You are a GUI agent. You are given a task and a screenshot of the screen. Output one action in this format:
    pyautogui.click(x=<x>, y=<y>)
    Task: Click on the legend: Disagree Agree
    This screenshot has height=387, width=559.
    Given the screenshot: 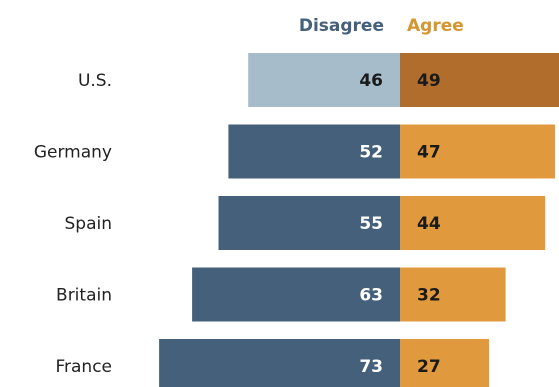 What is the action you would take?
    pyautogui.click(x=381, y=26)
    